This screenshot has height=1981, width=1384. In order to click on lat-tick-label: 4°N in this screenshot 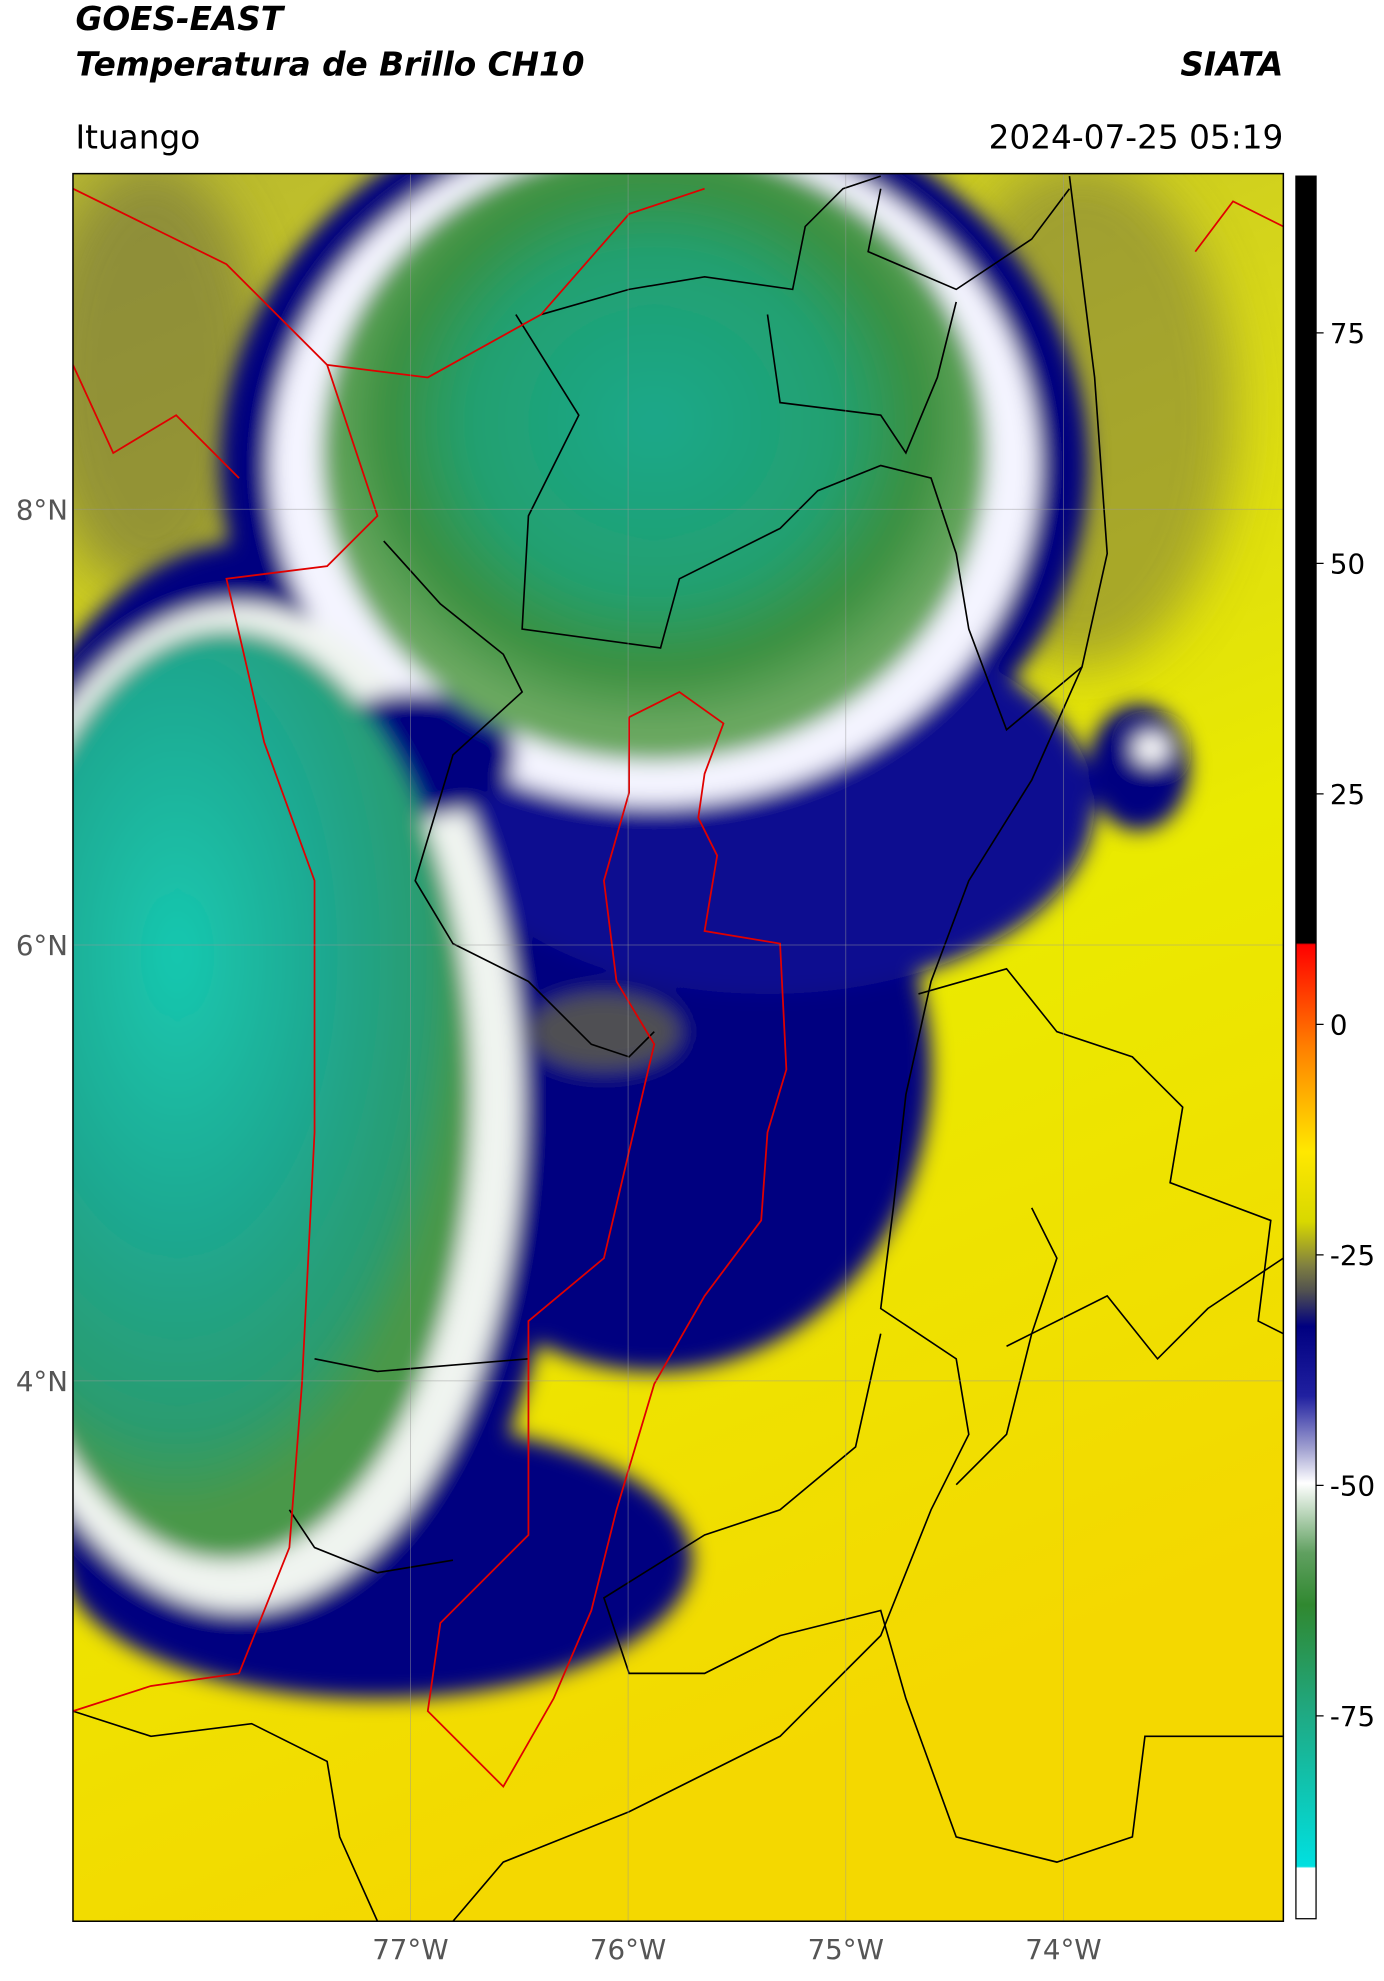, I will do `click(42, 1381)`.